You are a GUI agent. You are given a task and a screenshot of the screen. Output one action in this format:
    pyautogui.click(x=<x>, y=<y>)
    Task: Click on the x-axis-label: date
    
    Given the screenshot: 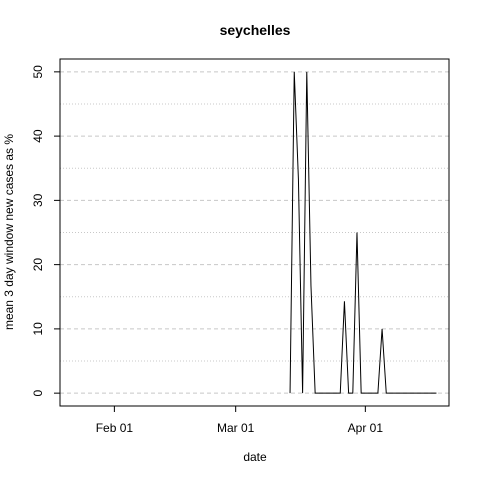 What is the action you would take?
    pyautogui.click(x=255, y=457)
    